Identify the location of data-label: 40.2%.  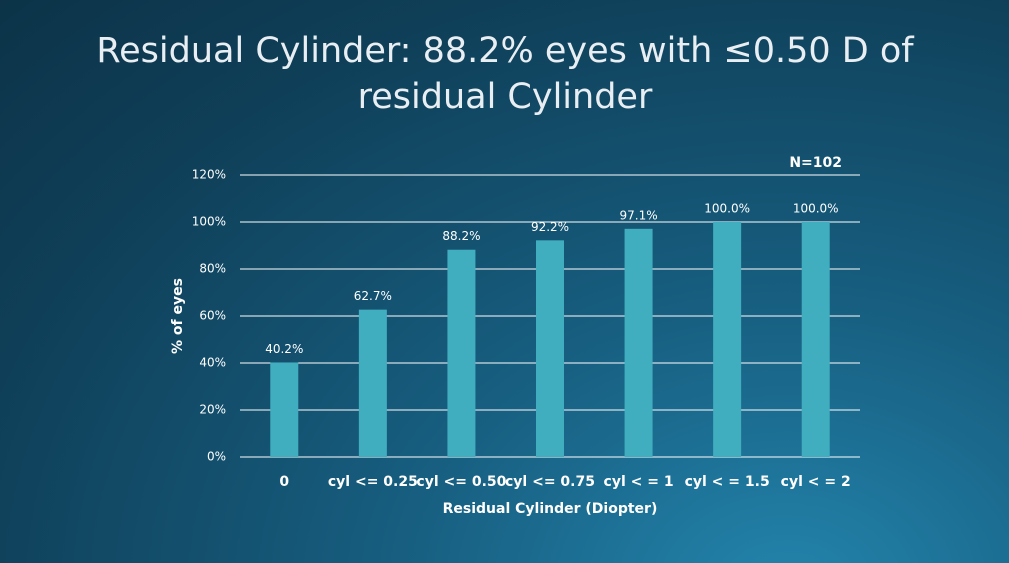
(284, 349).